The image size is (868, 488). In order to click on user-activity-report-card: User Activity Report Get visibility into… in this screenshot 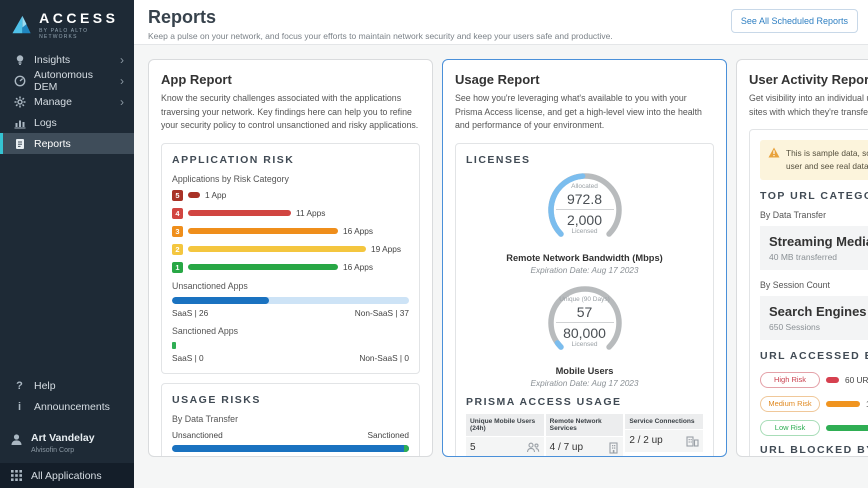, I will do `click(802, 258)`.